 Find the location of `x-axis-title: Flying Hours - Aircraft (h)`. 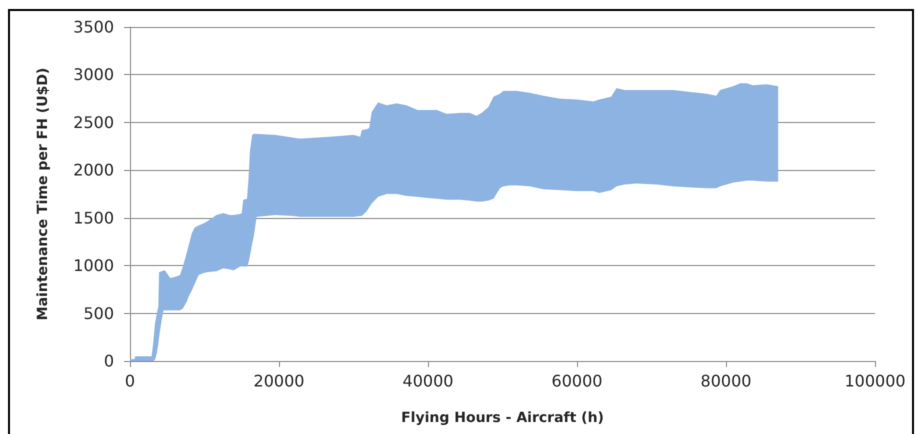

x-axis-title: Flying Hours - Aircraft (h) is located at coordinates (502, 418).